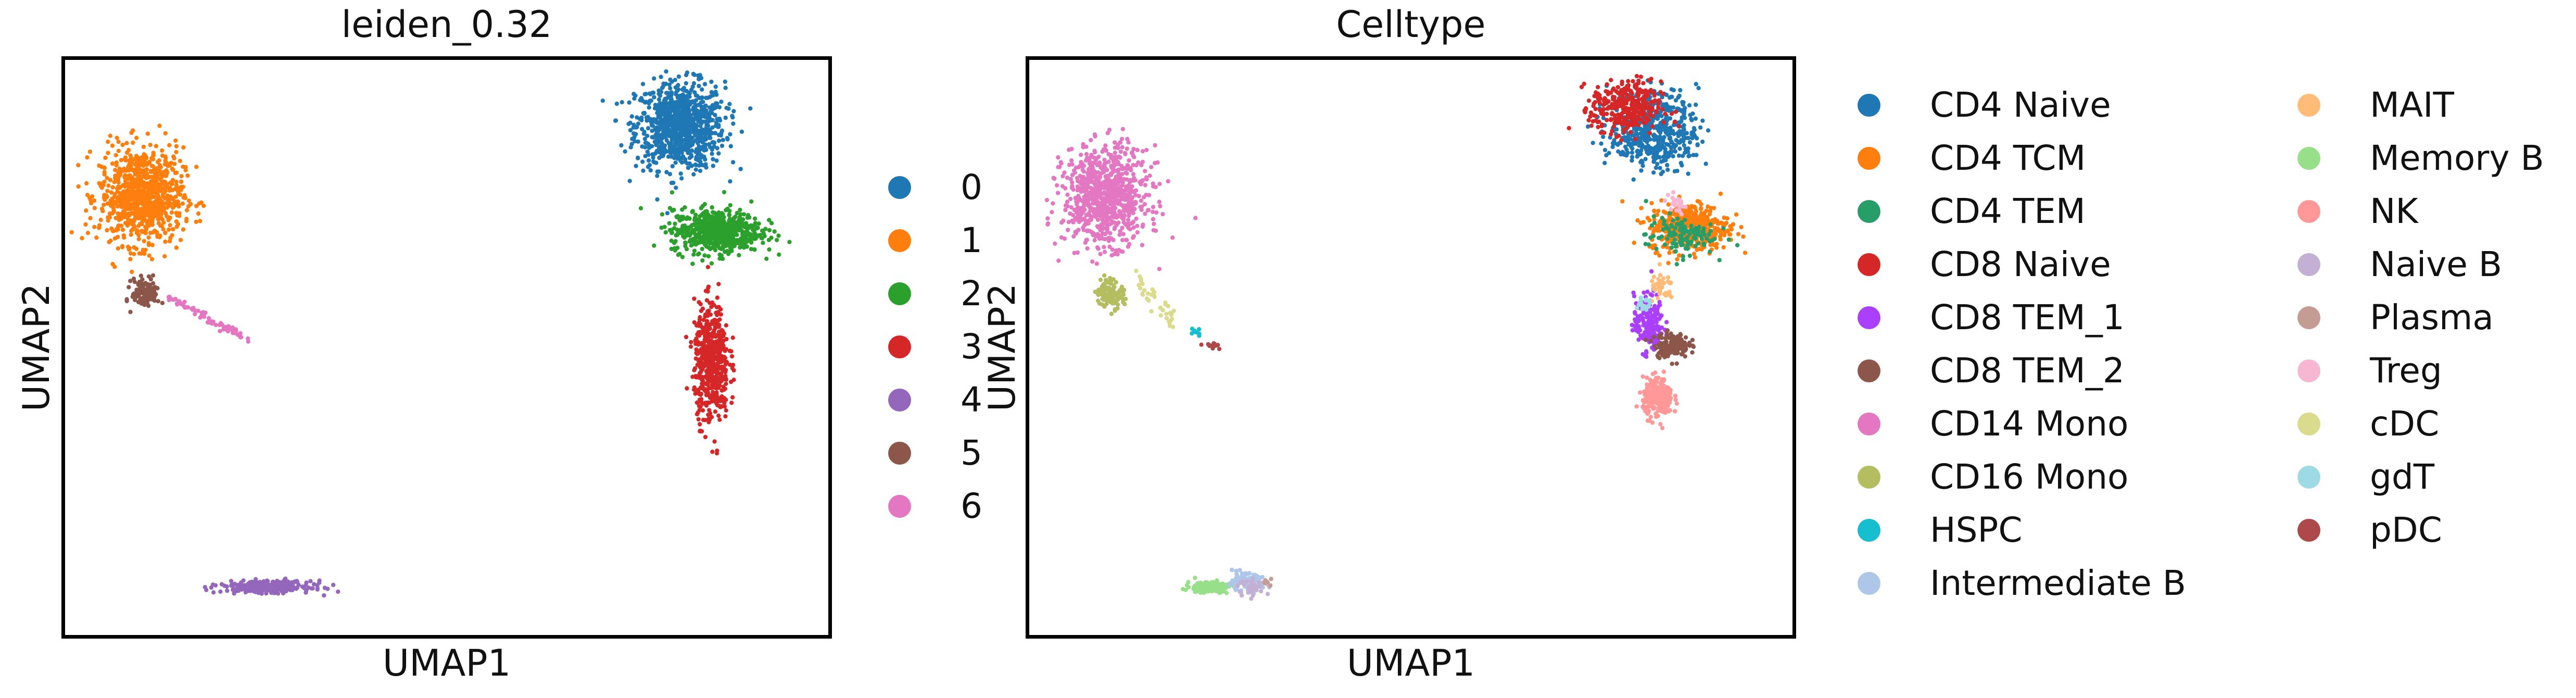 The height and width of the screenshot is (698, 2576). I want to click on legend-label: 4, so click(971, 400).